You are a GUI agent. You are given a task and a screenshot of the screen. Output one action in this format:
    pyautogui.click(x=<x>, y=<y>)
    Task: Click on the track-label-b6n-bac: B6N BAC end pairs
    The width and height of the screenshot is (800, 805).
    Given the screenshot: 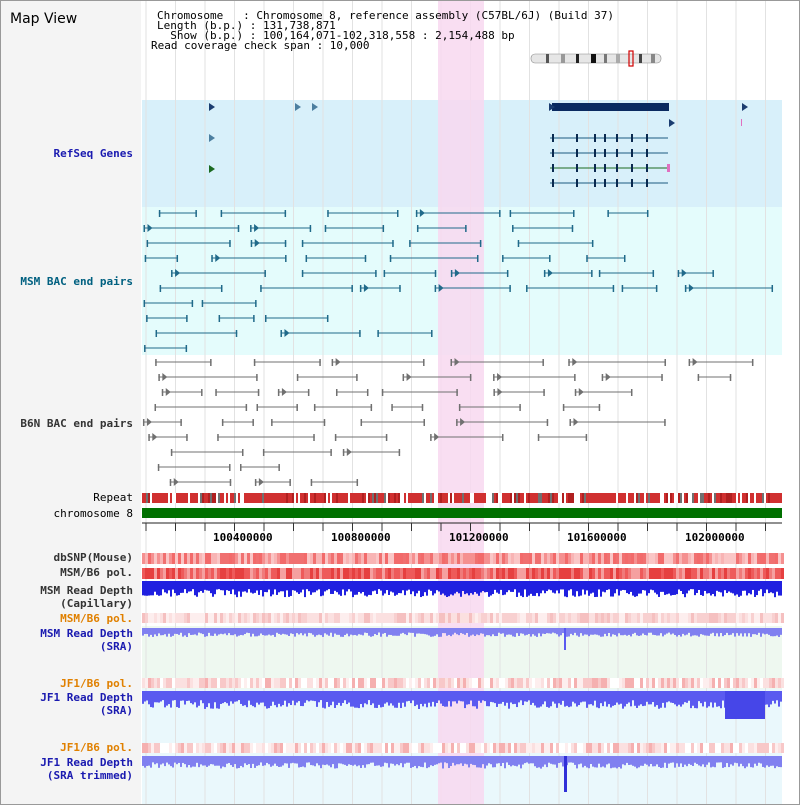 What is the action you would take?
    pyautogui.click(x=76, y=423)
    